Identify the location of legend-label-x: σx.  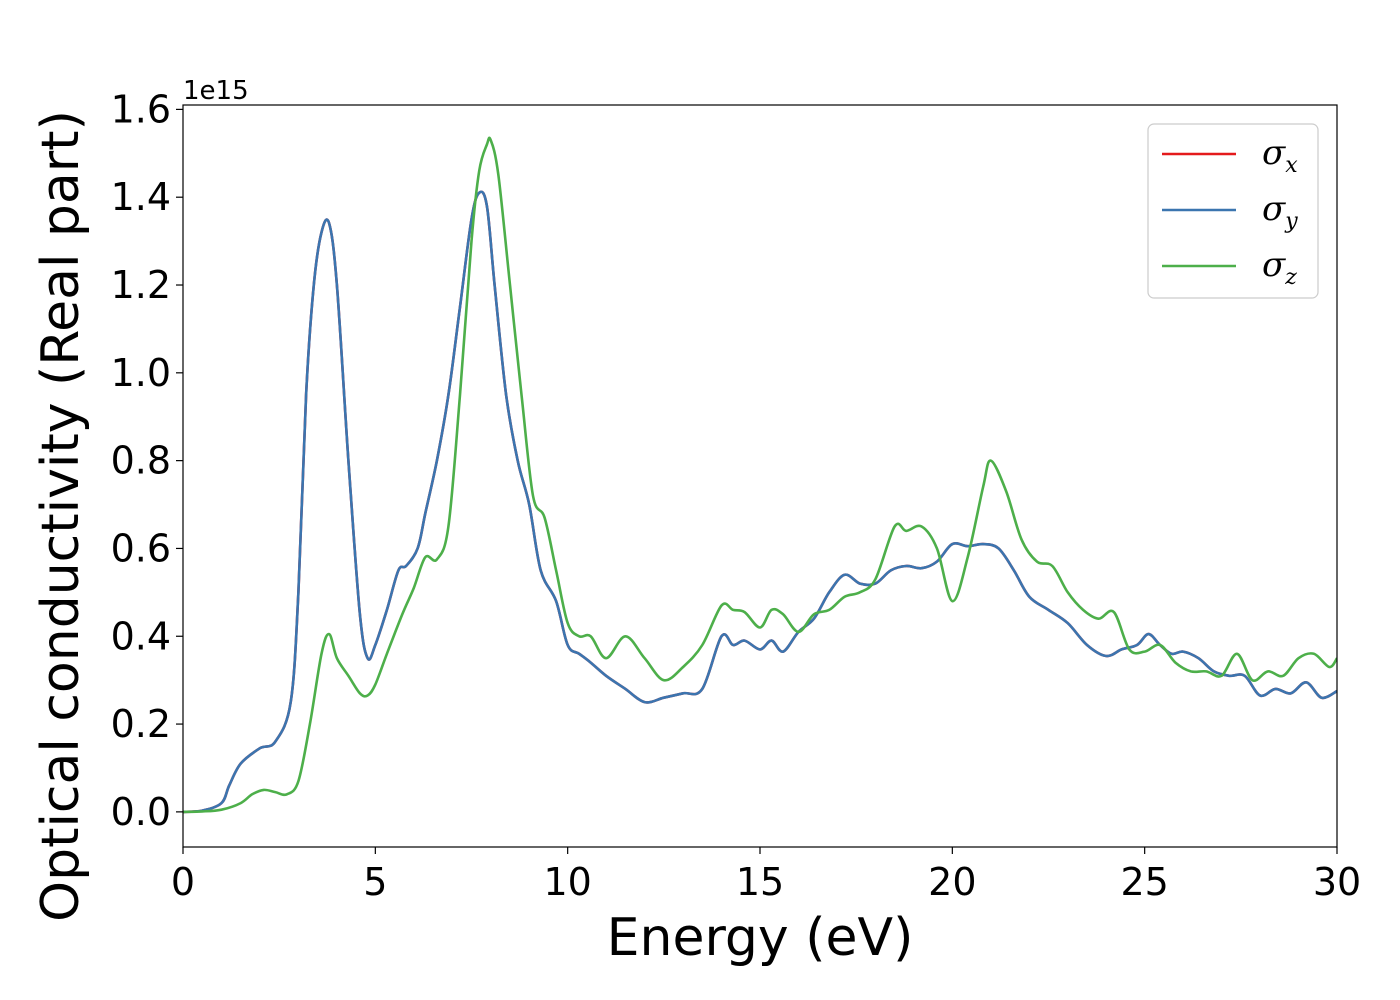
(1280, 155).